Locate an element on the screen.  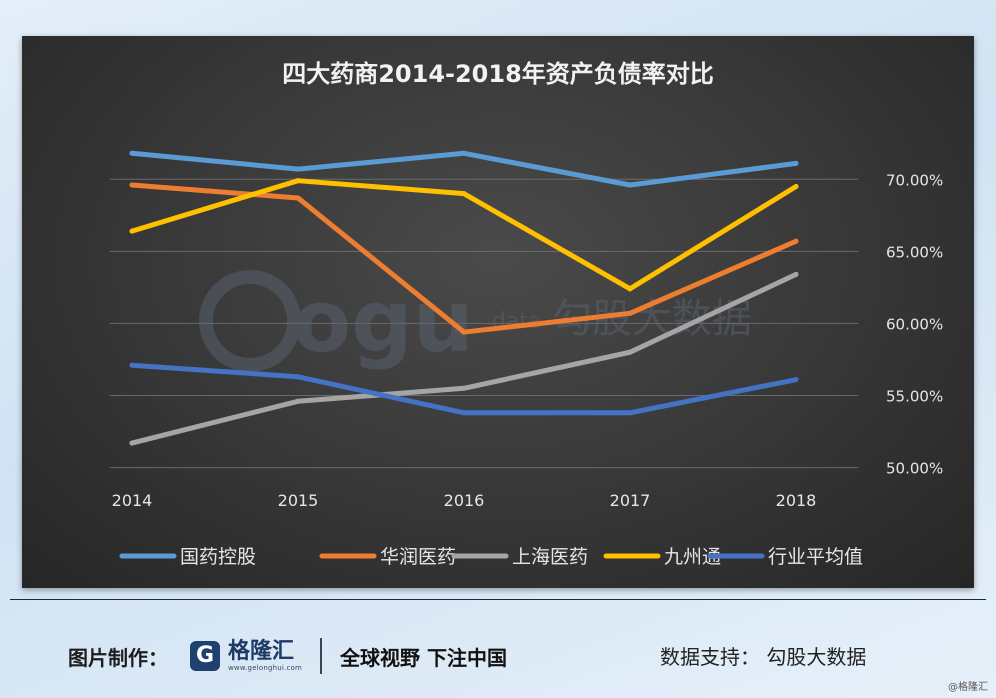
legend: 国药控股 华润医药 上海医药 九州通 行业平均值 is located at coordinates (491, 557).